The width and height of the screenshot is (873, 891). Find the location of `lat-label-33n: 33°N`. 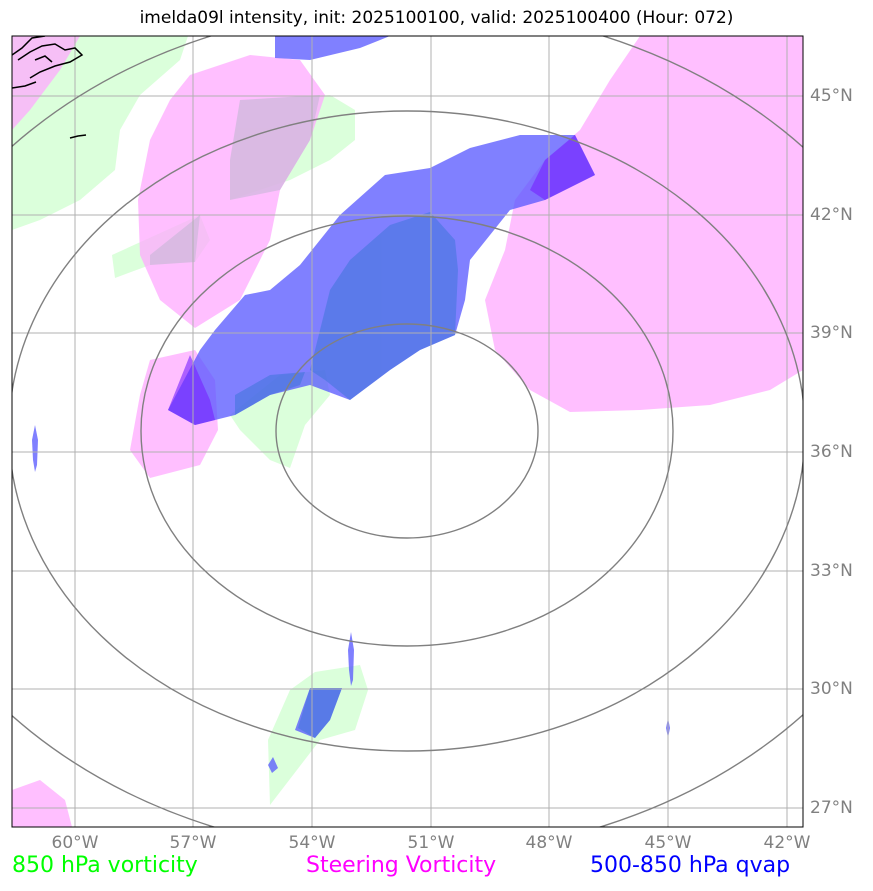

lat-label-33n: 33°N is located at coordinates (831, 571).